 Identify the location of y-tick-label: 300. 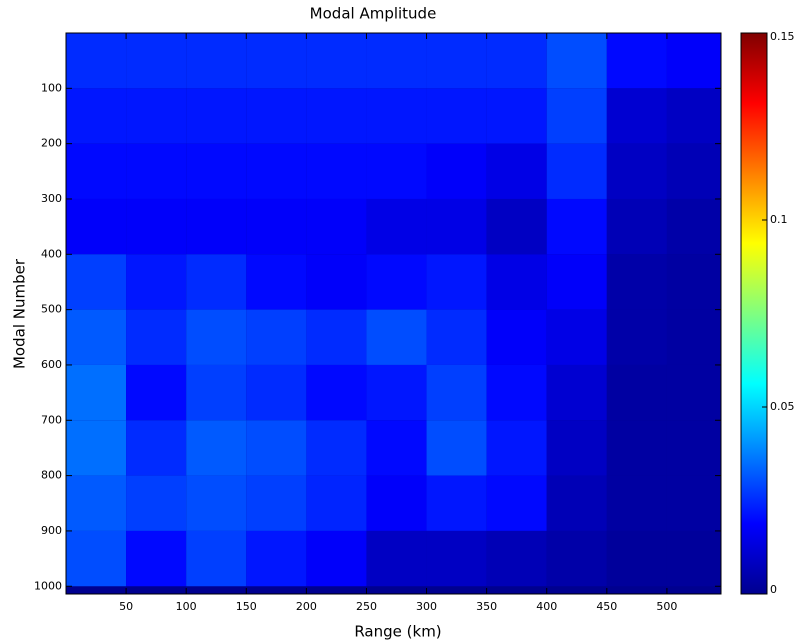
(51, 198).